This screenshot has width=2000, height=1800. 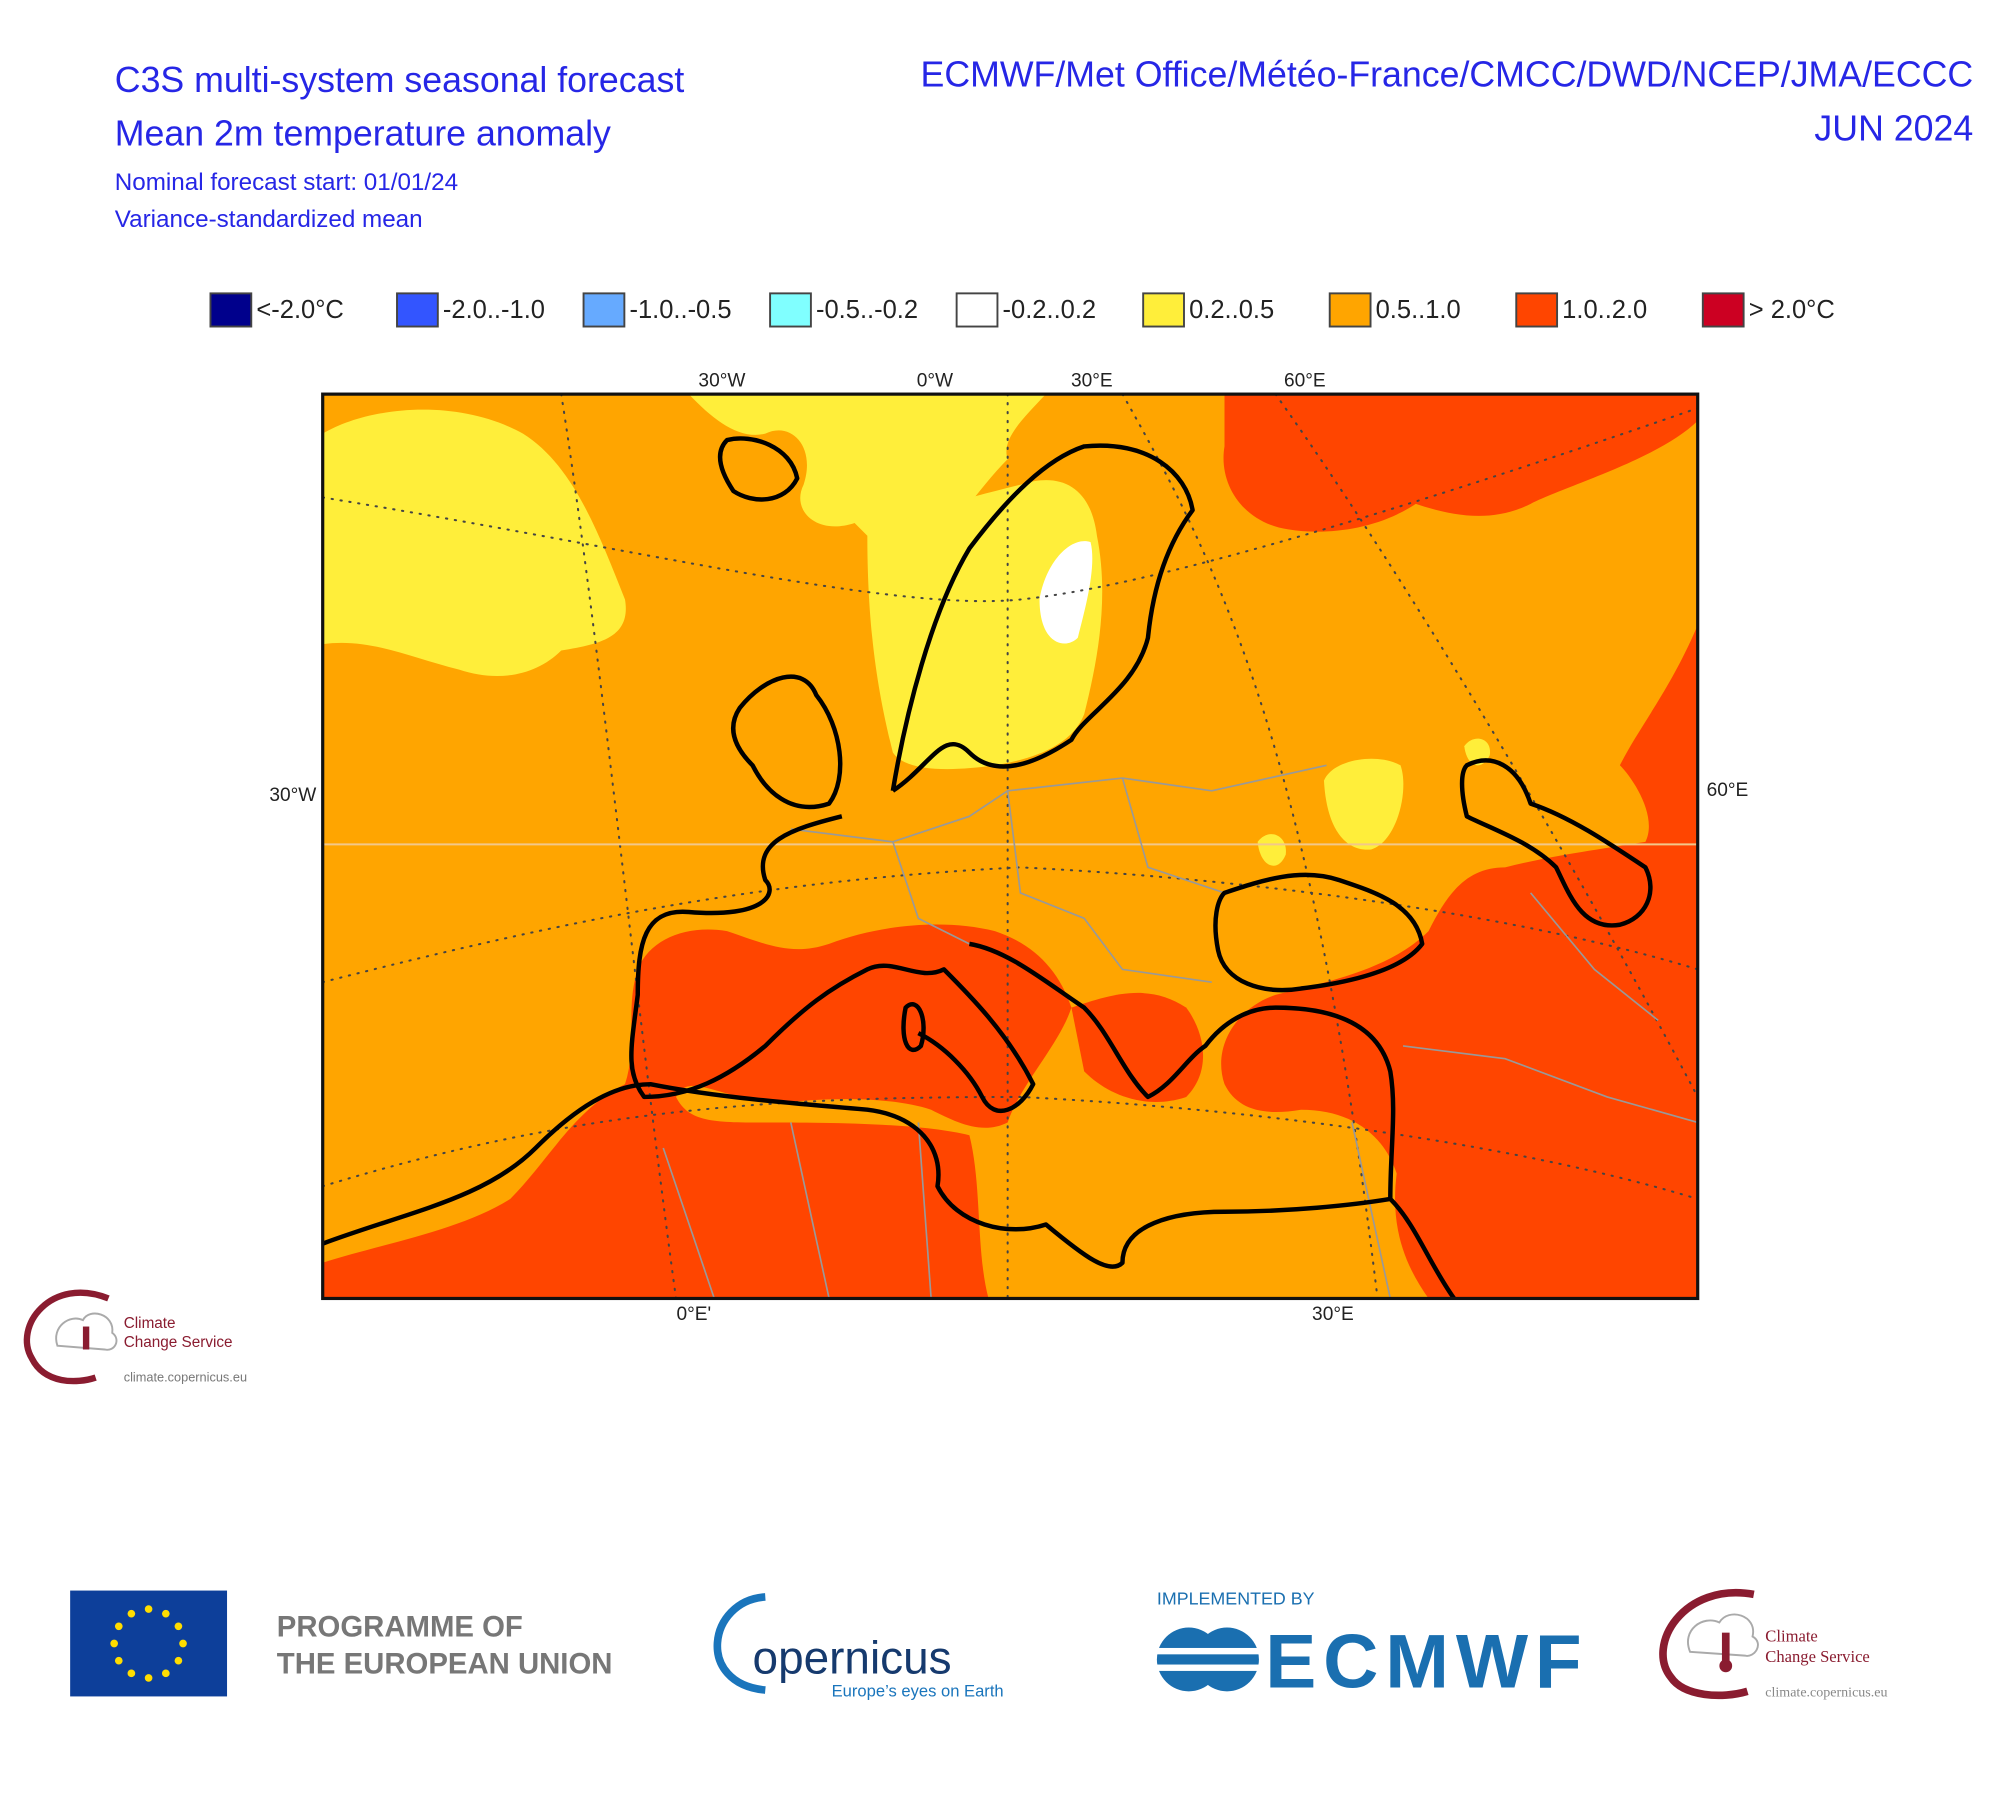 What do you see at coordinates (1792, 310) in the screenshot?
I see `legend-label: > 2.0°C` at bounding box center [1792, 310].